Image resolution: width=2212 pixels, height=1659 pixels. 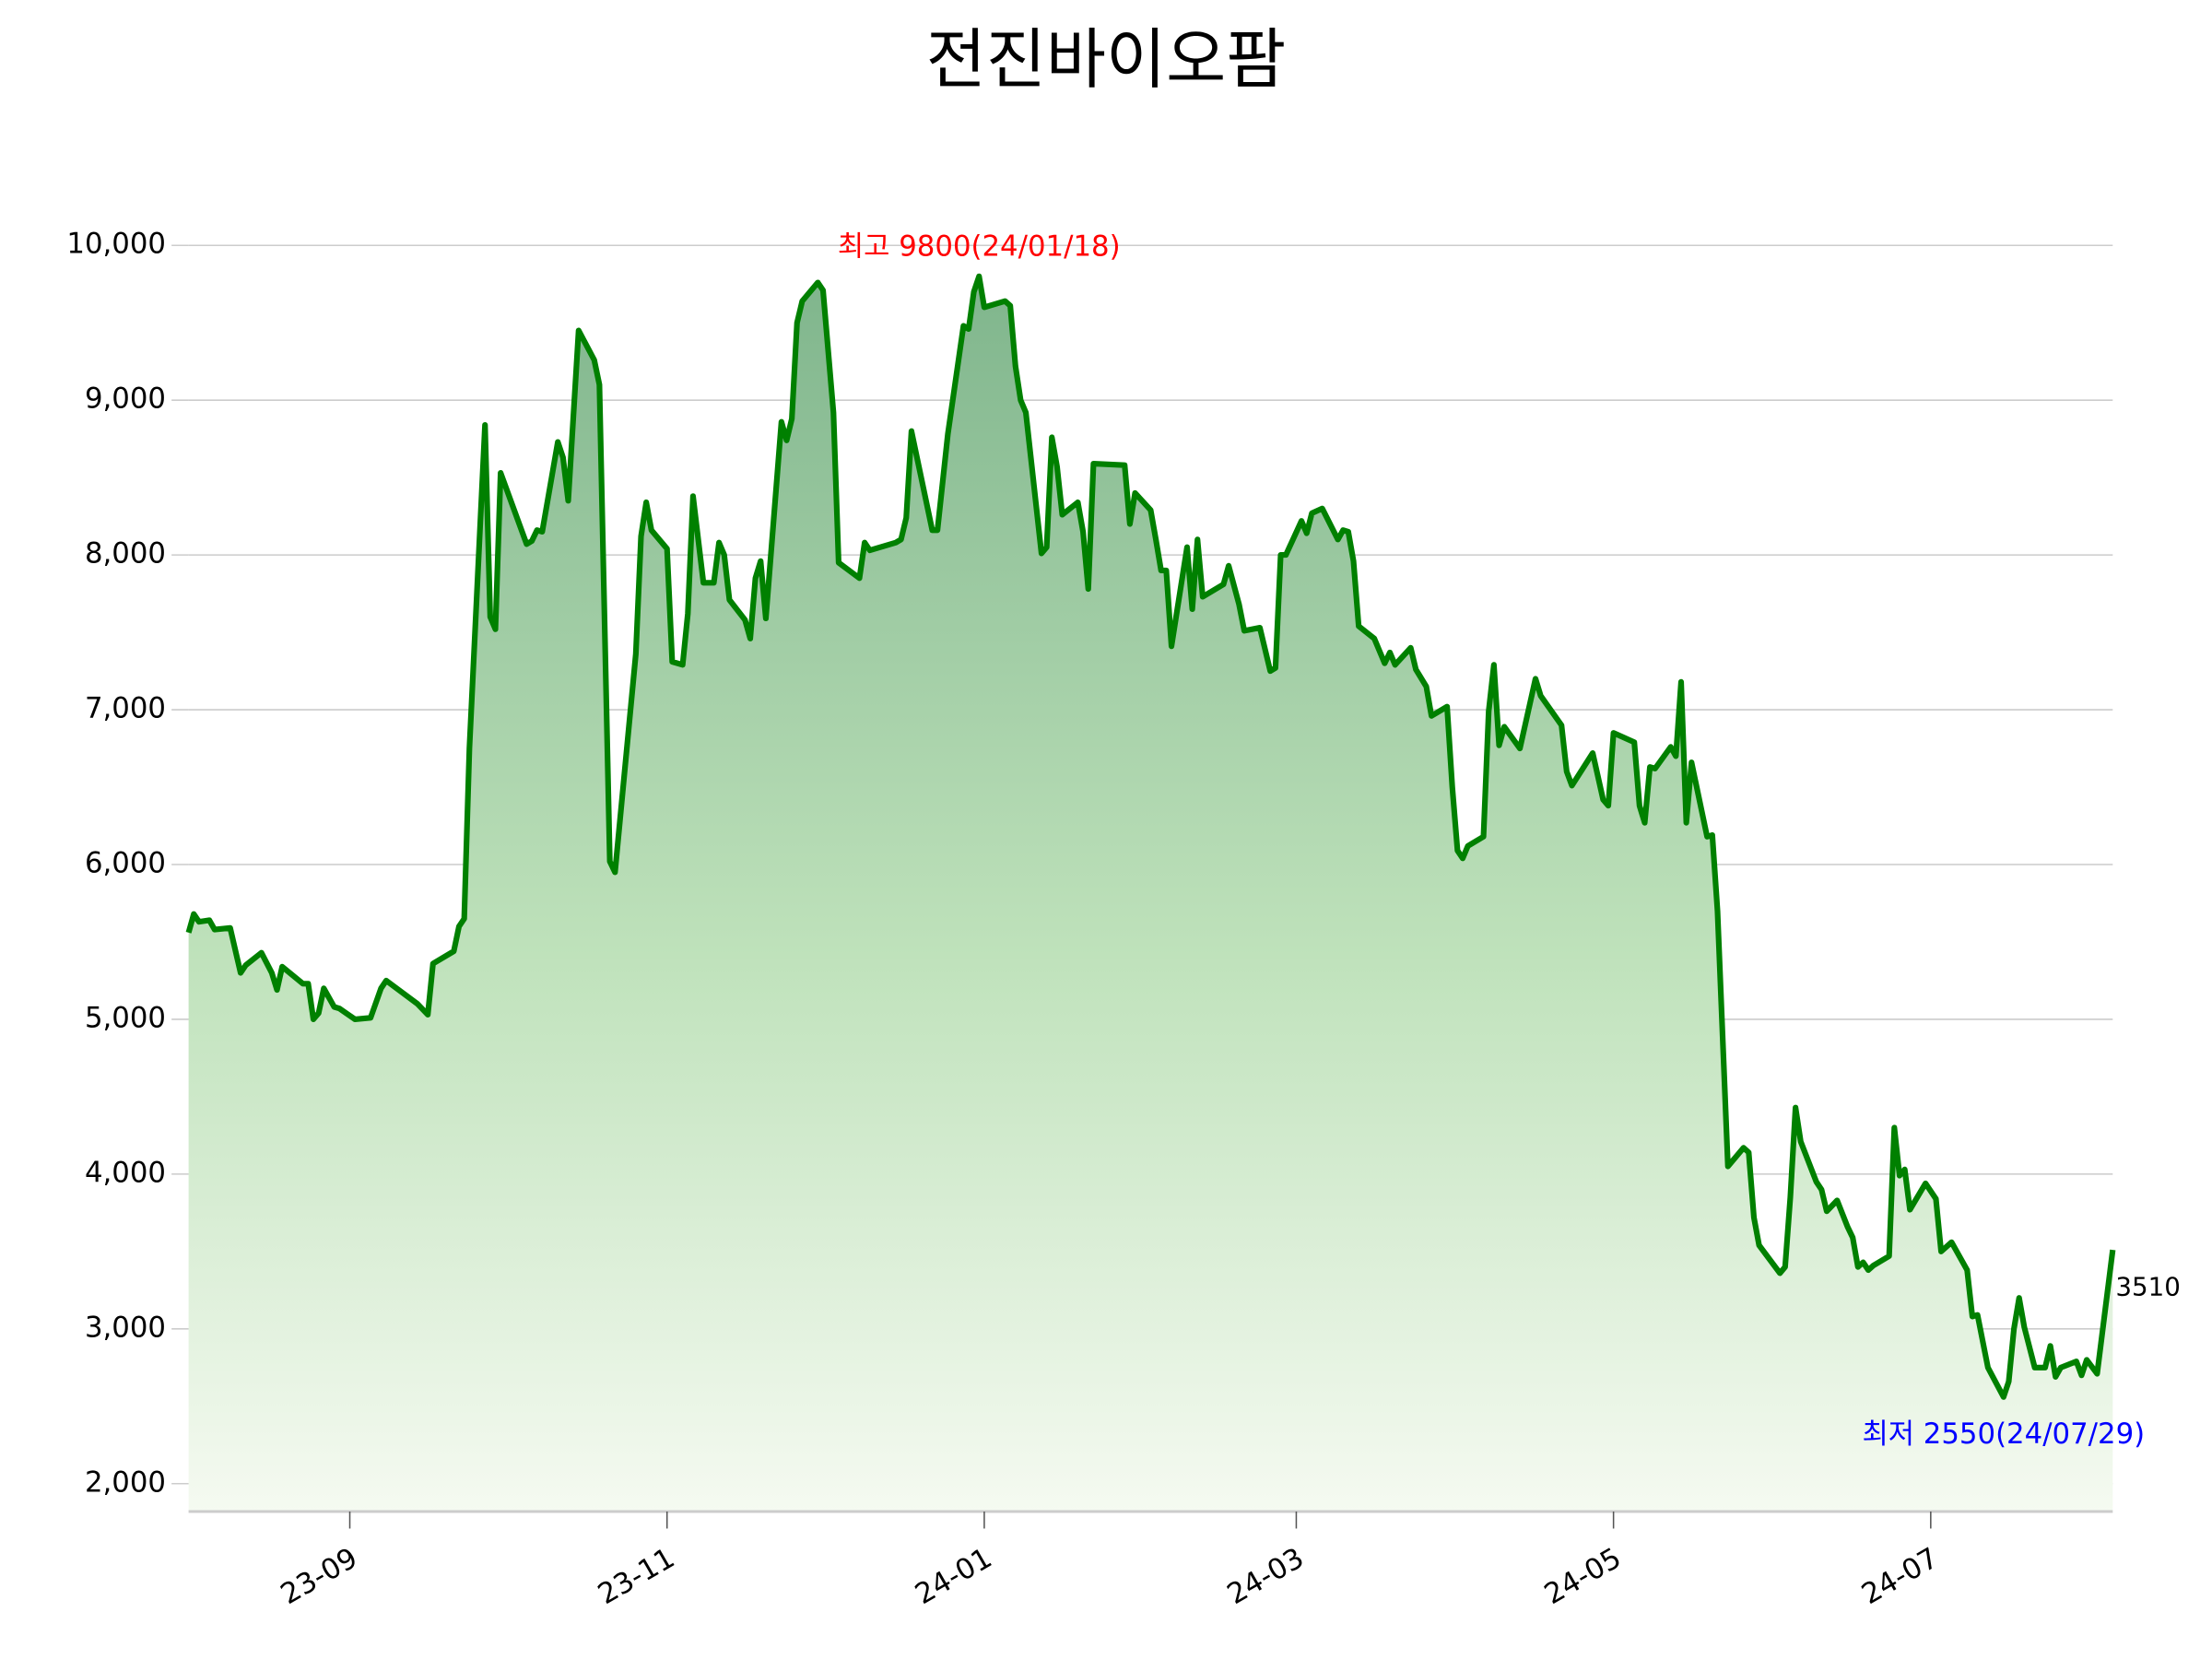 What do you see at coordinates (125, 1172) in the screenshot?
I see `y-tick-label: 4,000` at bounding box center [125, 1172].